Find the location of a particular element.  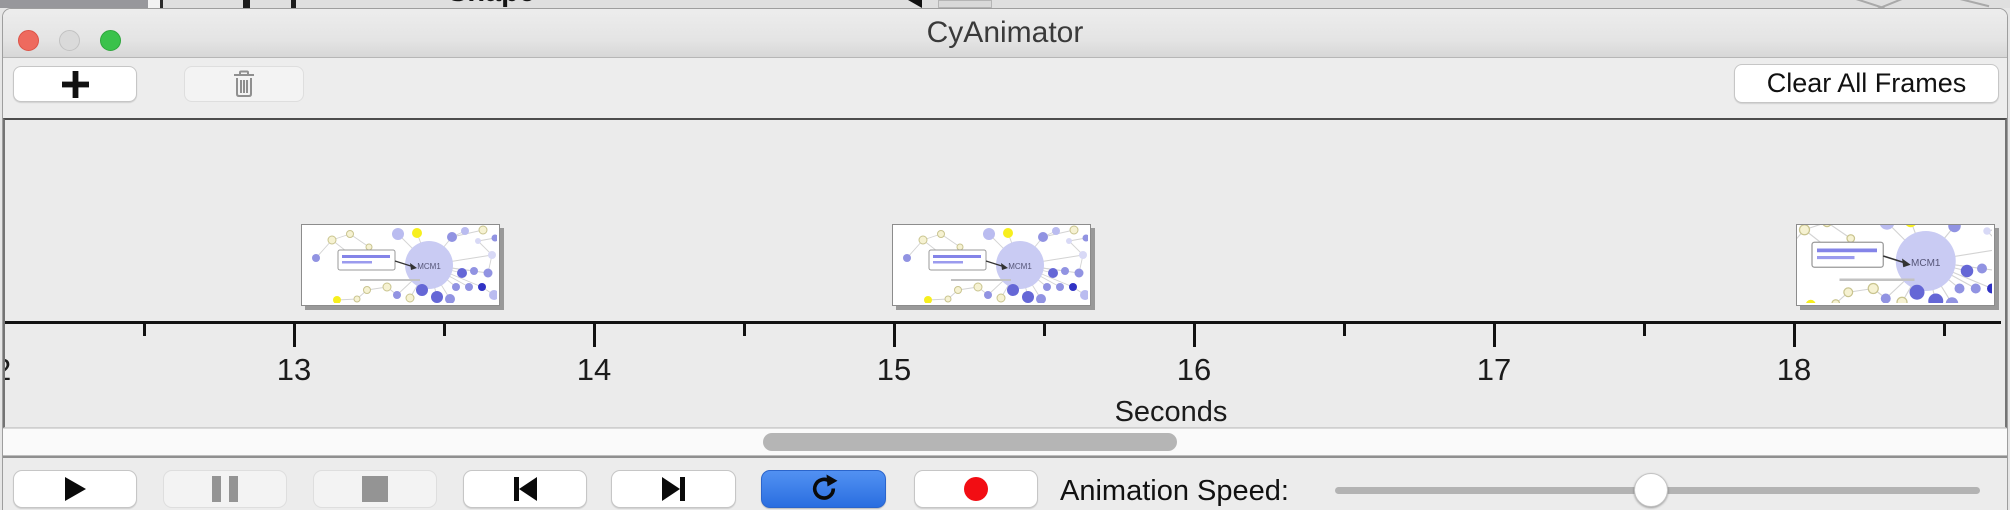

close-window-button is located at coordinates (28, 40).